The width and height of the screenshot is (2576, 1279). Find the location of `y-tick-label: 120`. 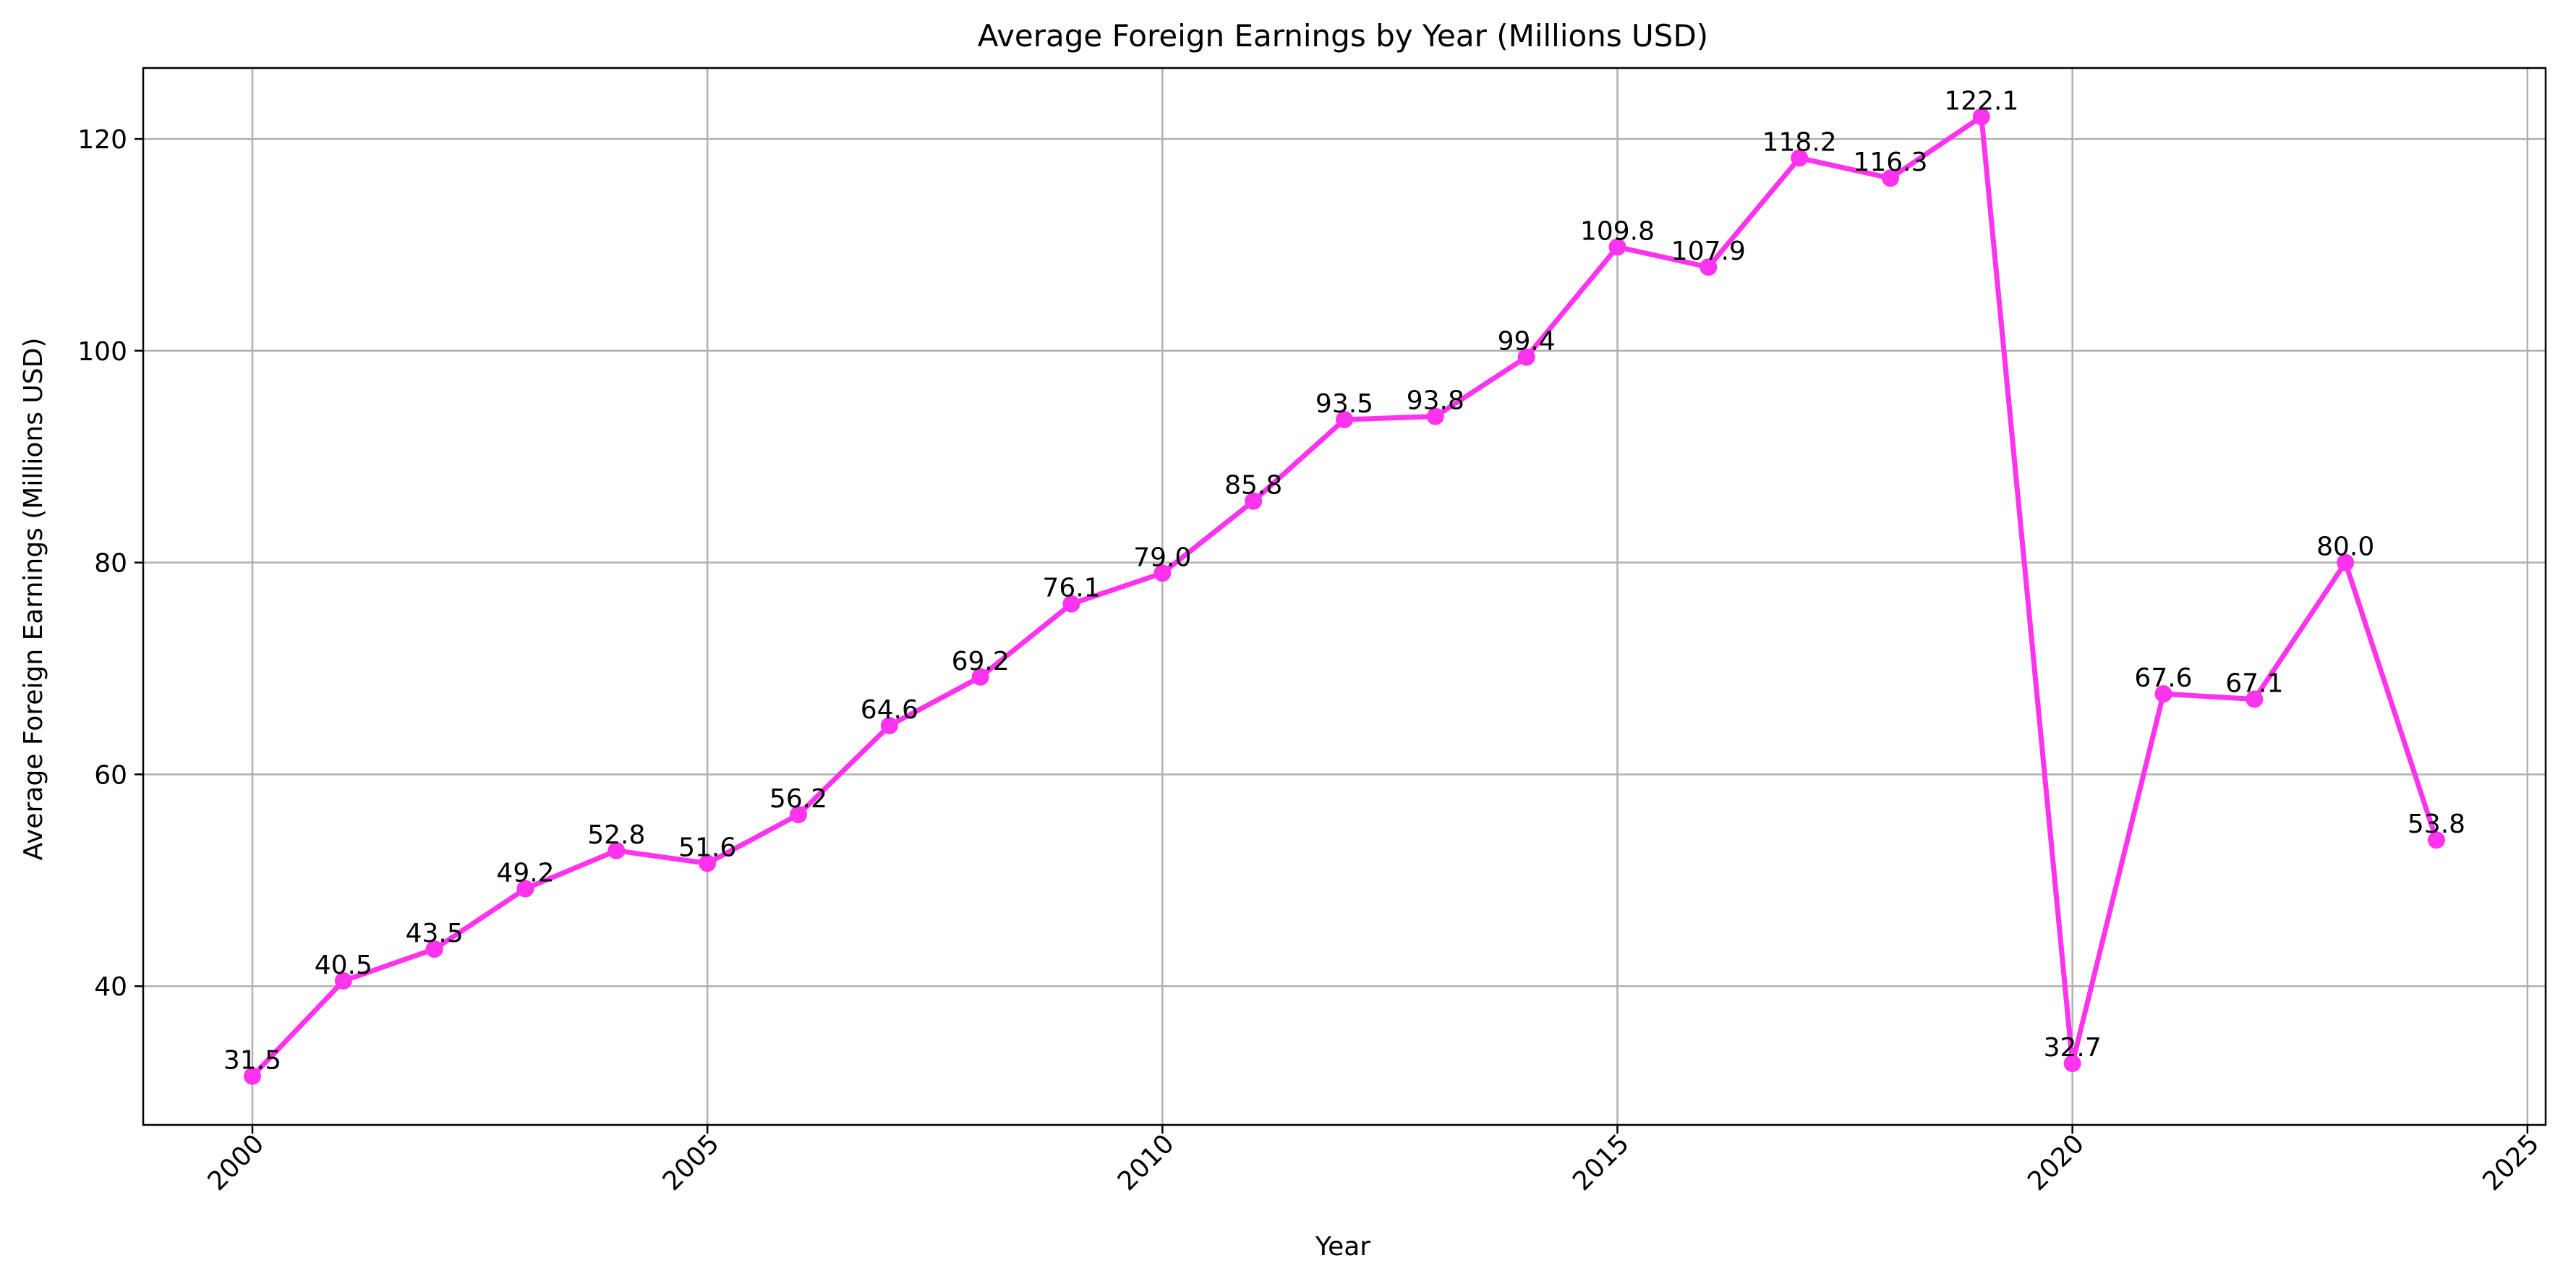

y-tick-label: 120 is located at coordinates (102, 140).